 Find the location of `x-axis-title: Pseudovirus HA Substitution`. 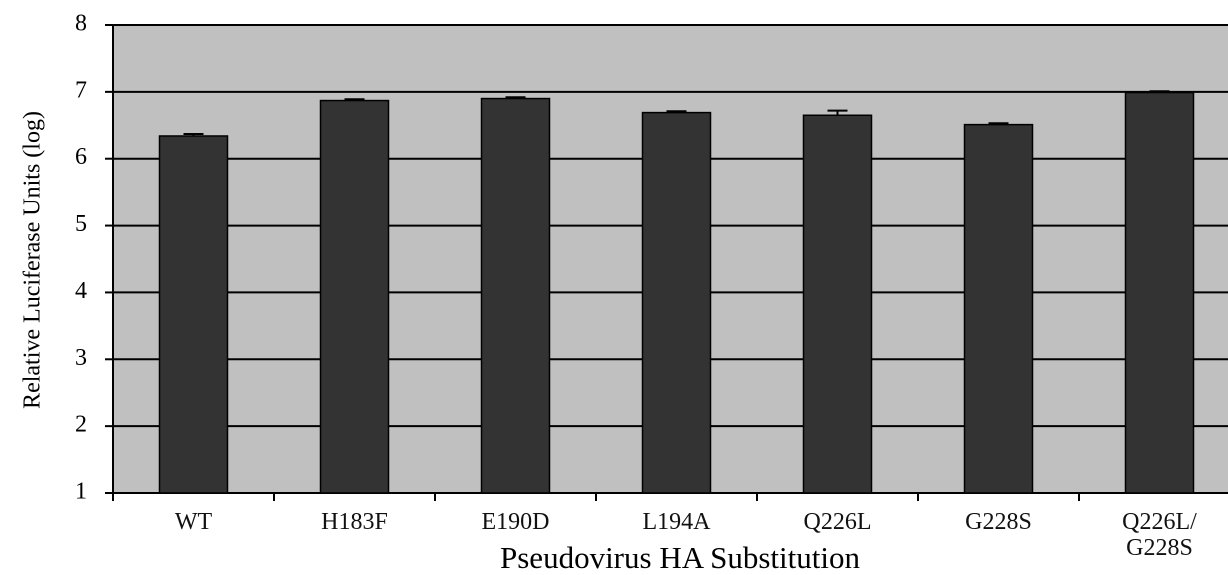

x-axis-title: Pseudovirus HA Substitution is located at coordinates (680, 557).